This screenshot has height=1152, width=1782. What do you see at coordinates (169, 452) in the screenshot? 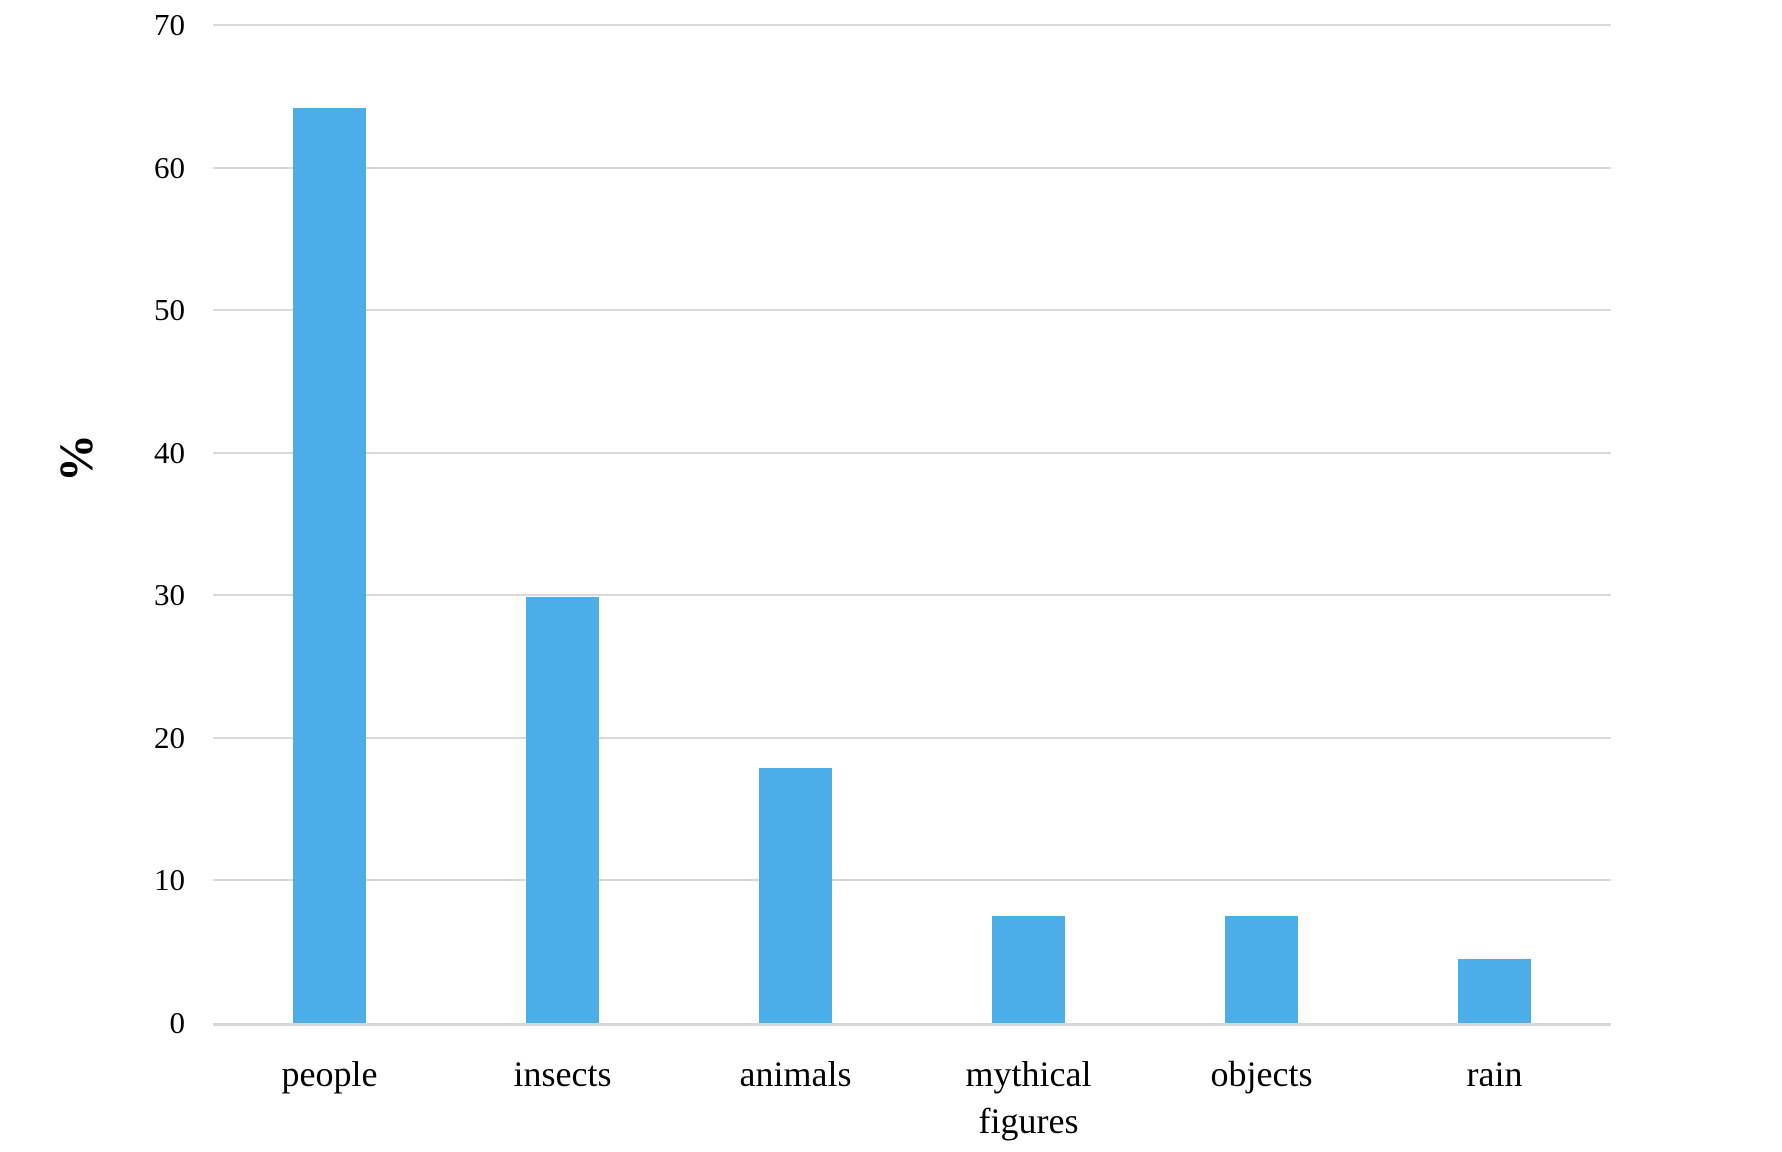
I see `y-tick-label-40: 40` at bounding box center [169, 452].